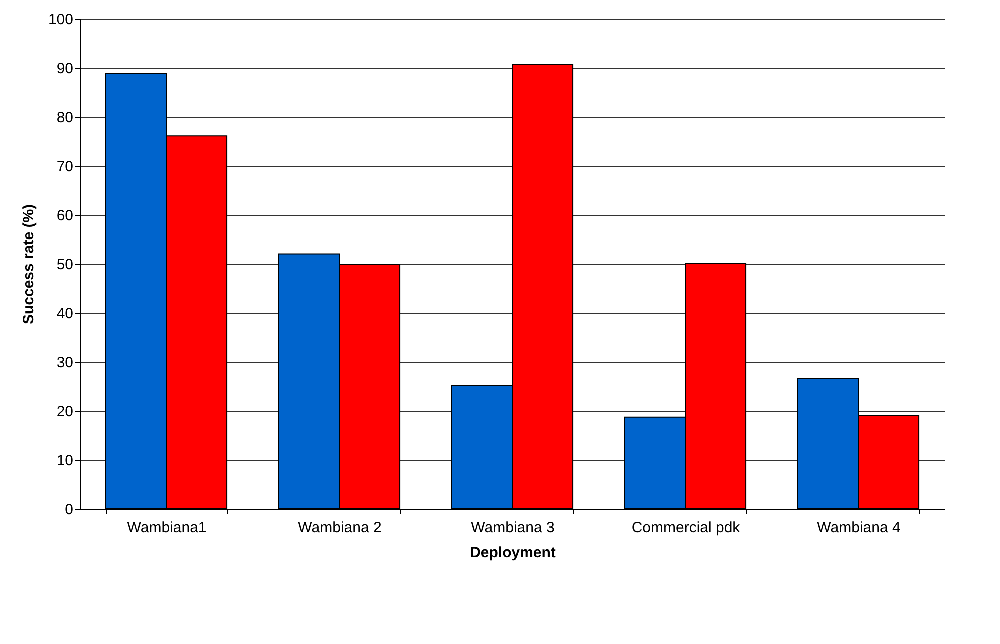 The image size is (1000, 644). What do you see at coordinates (513, 528) in the screenshot?
I see `x-tick-label: Wambiana 3` at bounding box center [513, 528].